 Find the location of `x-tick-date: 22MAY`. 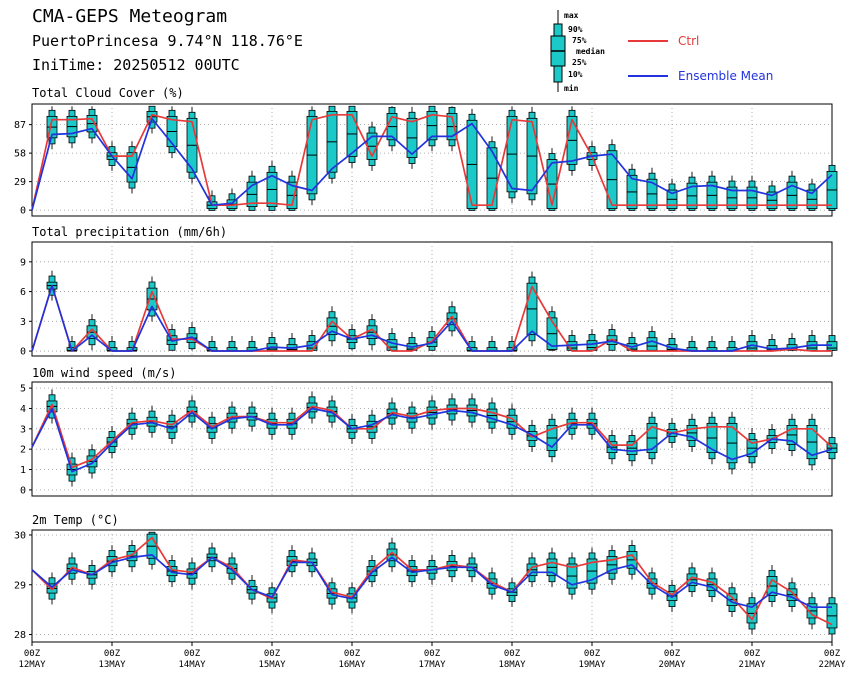

x-tick-date: 22MAY is located at coordinates (832, 665).